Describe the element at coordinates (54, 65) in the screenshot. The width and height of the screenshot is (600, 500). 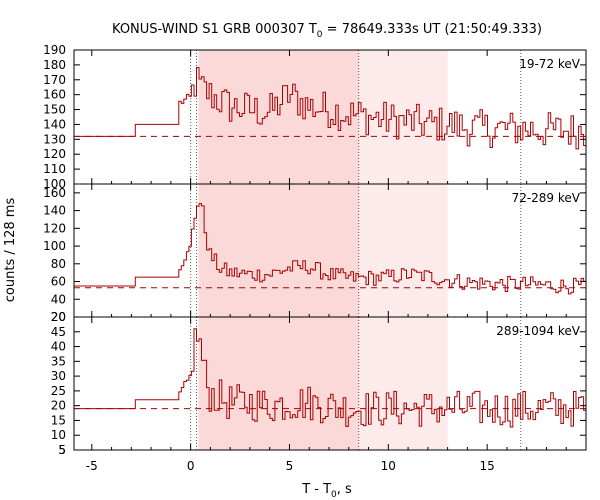
I see `y-tick-label: 180` at that location.